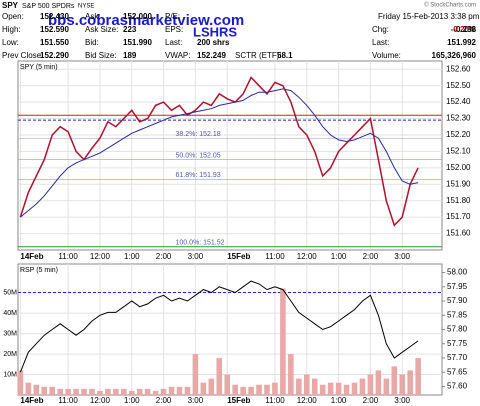 Image resolution: width=480 pixels, height=406 pixels. I want to click on y2-tick-label: 57.65, so click(457, 371).